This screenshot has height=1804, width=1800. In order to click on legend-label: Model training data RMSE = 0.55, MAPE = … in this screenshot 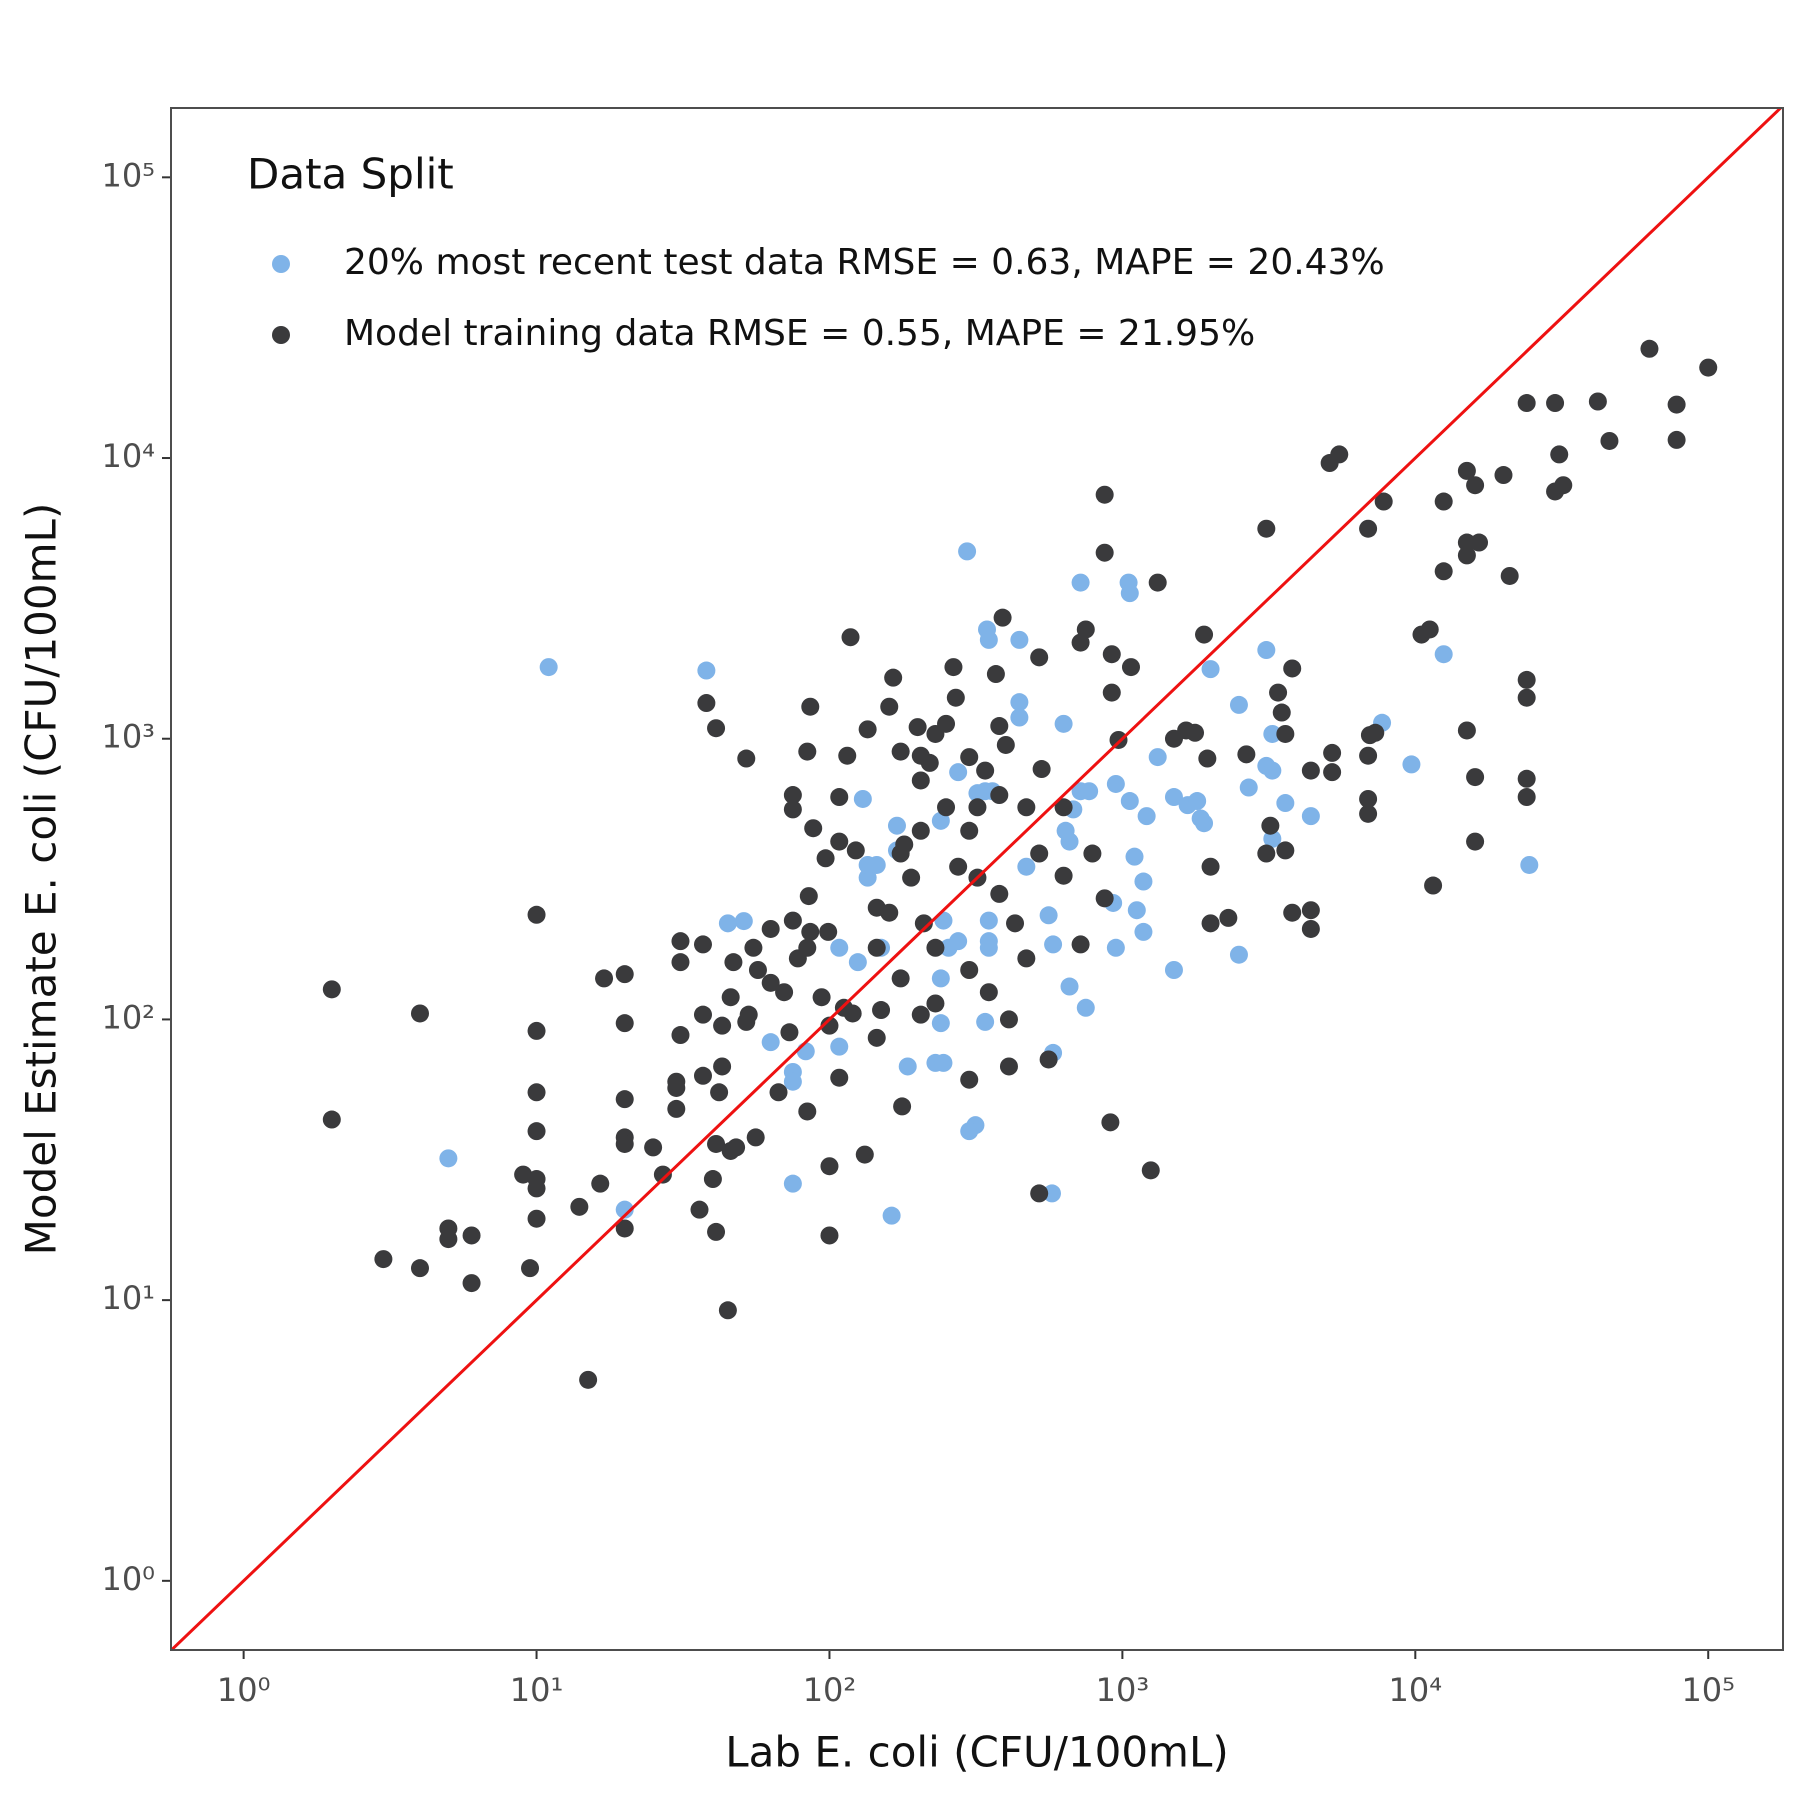, I will do `click(799, 333)`.